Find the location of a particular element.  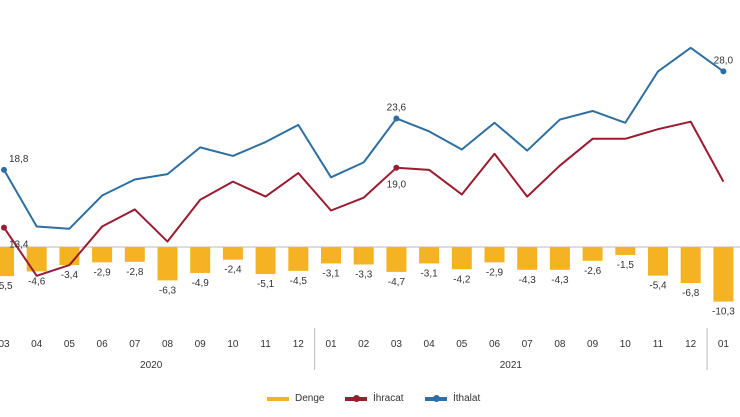

legend-label-denge: Denge is located at coordinates (310, 398).